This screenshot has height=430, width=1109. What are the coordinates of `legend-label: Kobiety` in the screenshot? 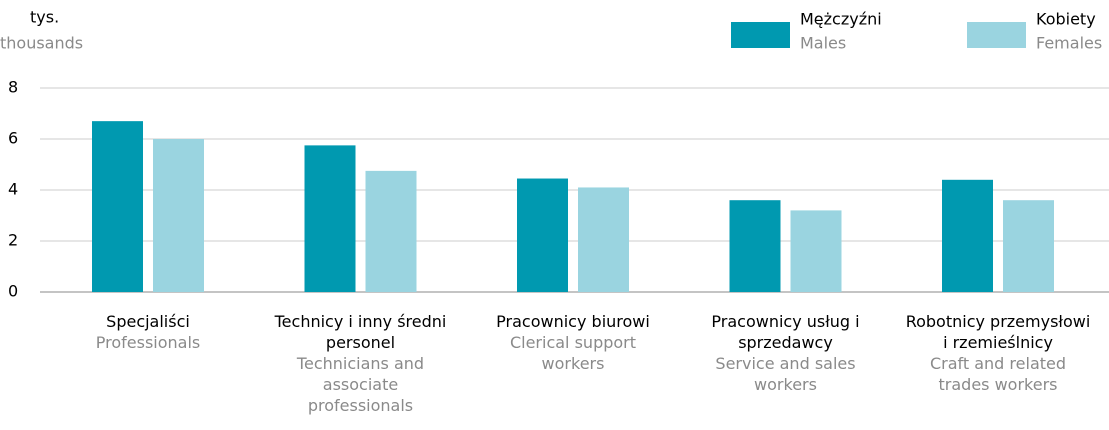 It's located at (1066, 19).